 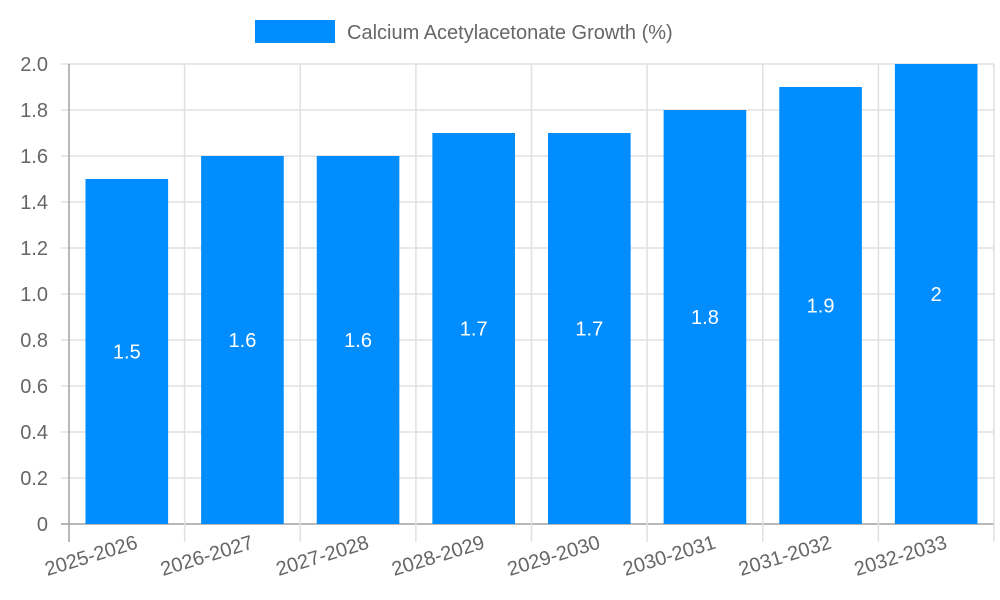 What do you see at coordinates (42, 525) in the screenshot?
I see `y-tick-label: 0` at bounding box center [42, 525].